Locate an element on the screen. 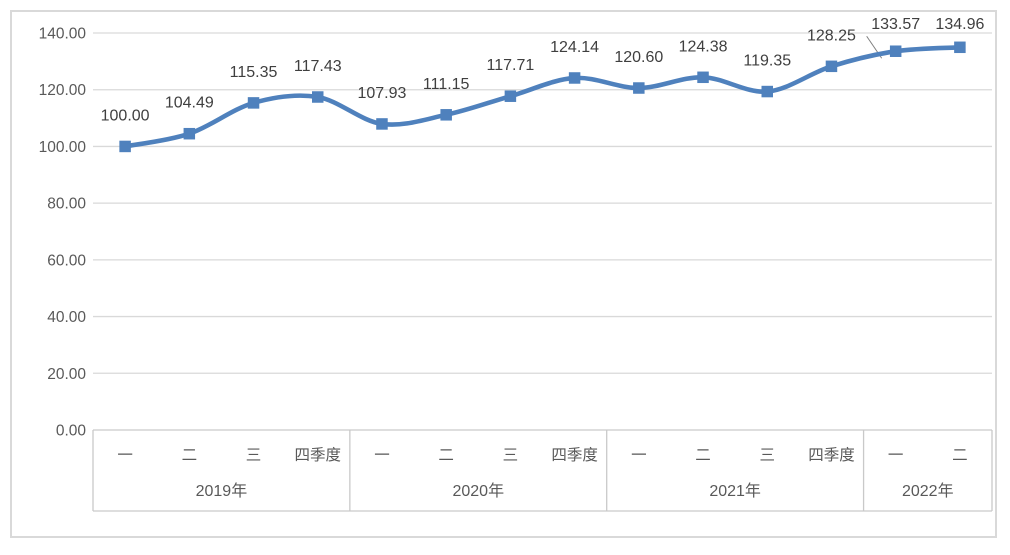  y-axis-tick-label: 140.00 is located at coordinates (63, 34).